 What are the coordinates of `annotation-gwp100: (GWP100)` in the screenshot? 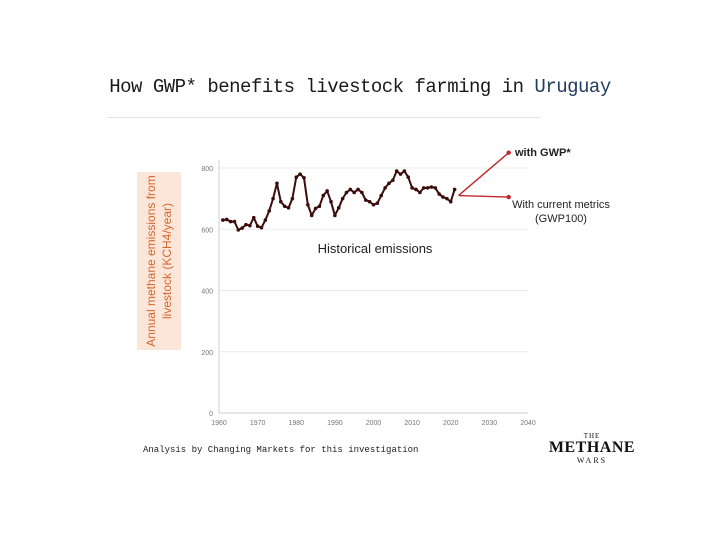 It's located at (561, 219).